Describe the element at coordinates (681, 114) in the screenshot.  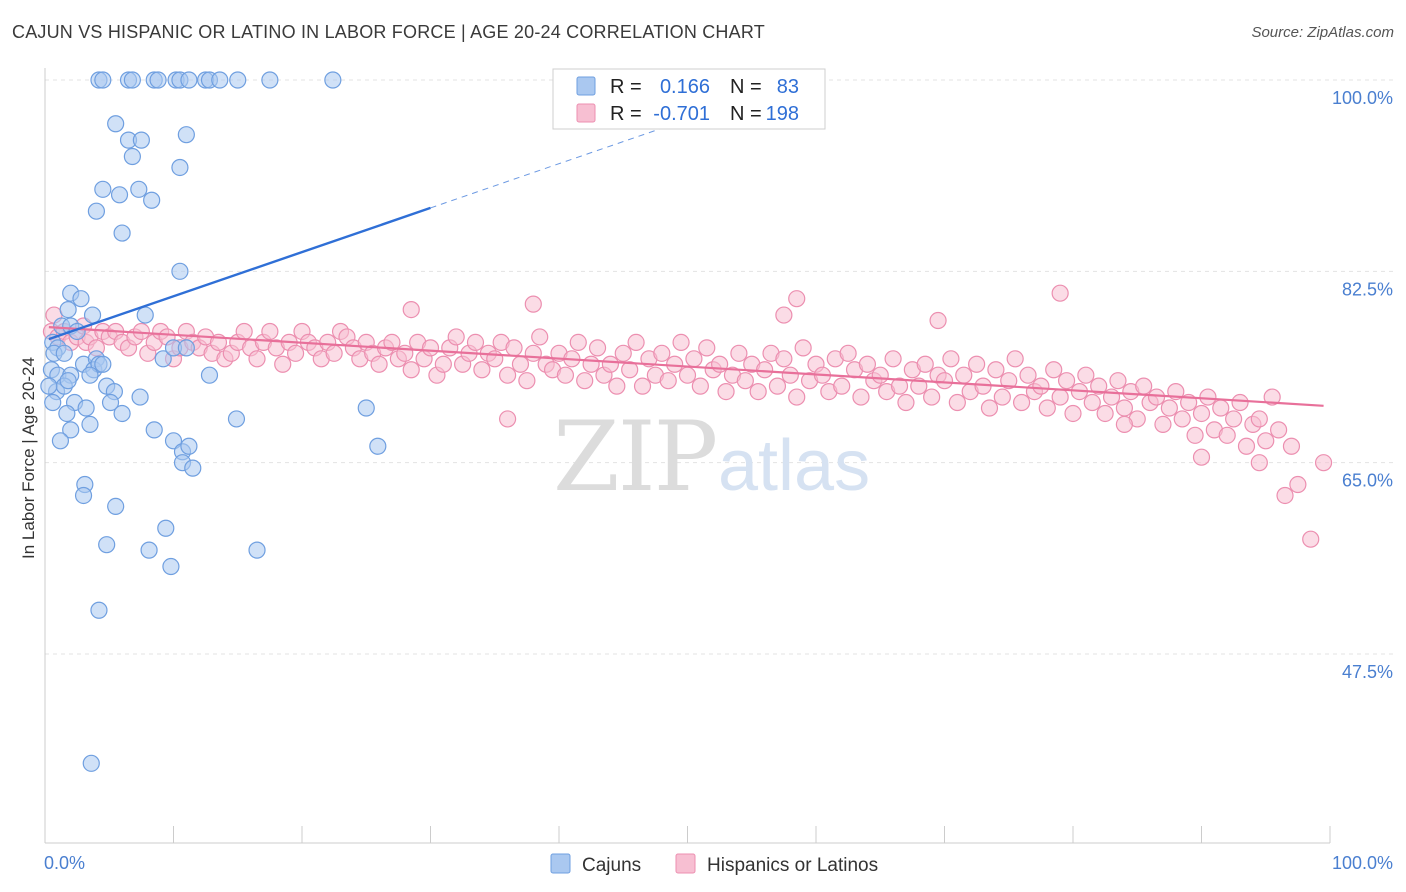
I see `legend-r-value-2: -0.701` at that location.